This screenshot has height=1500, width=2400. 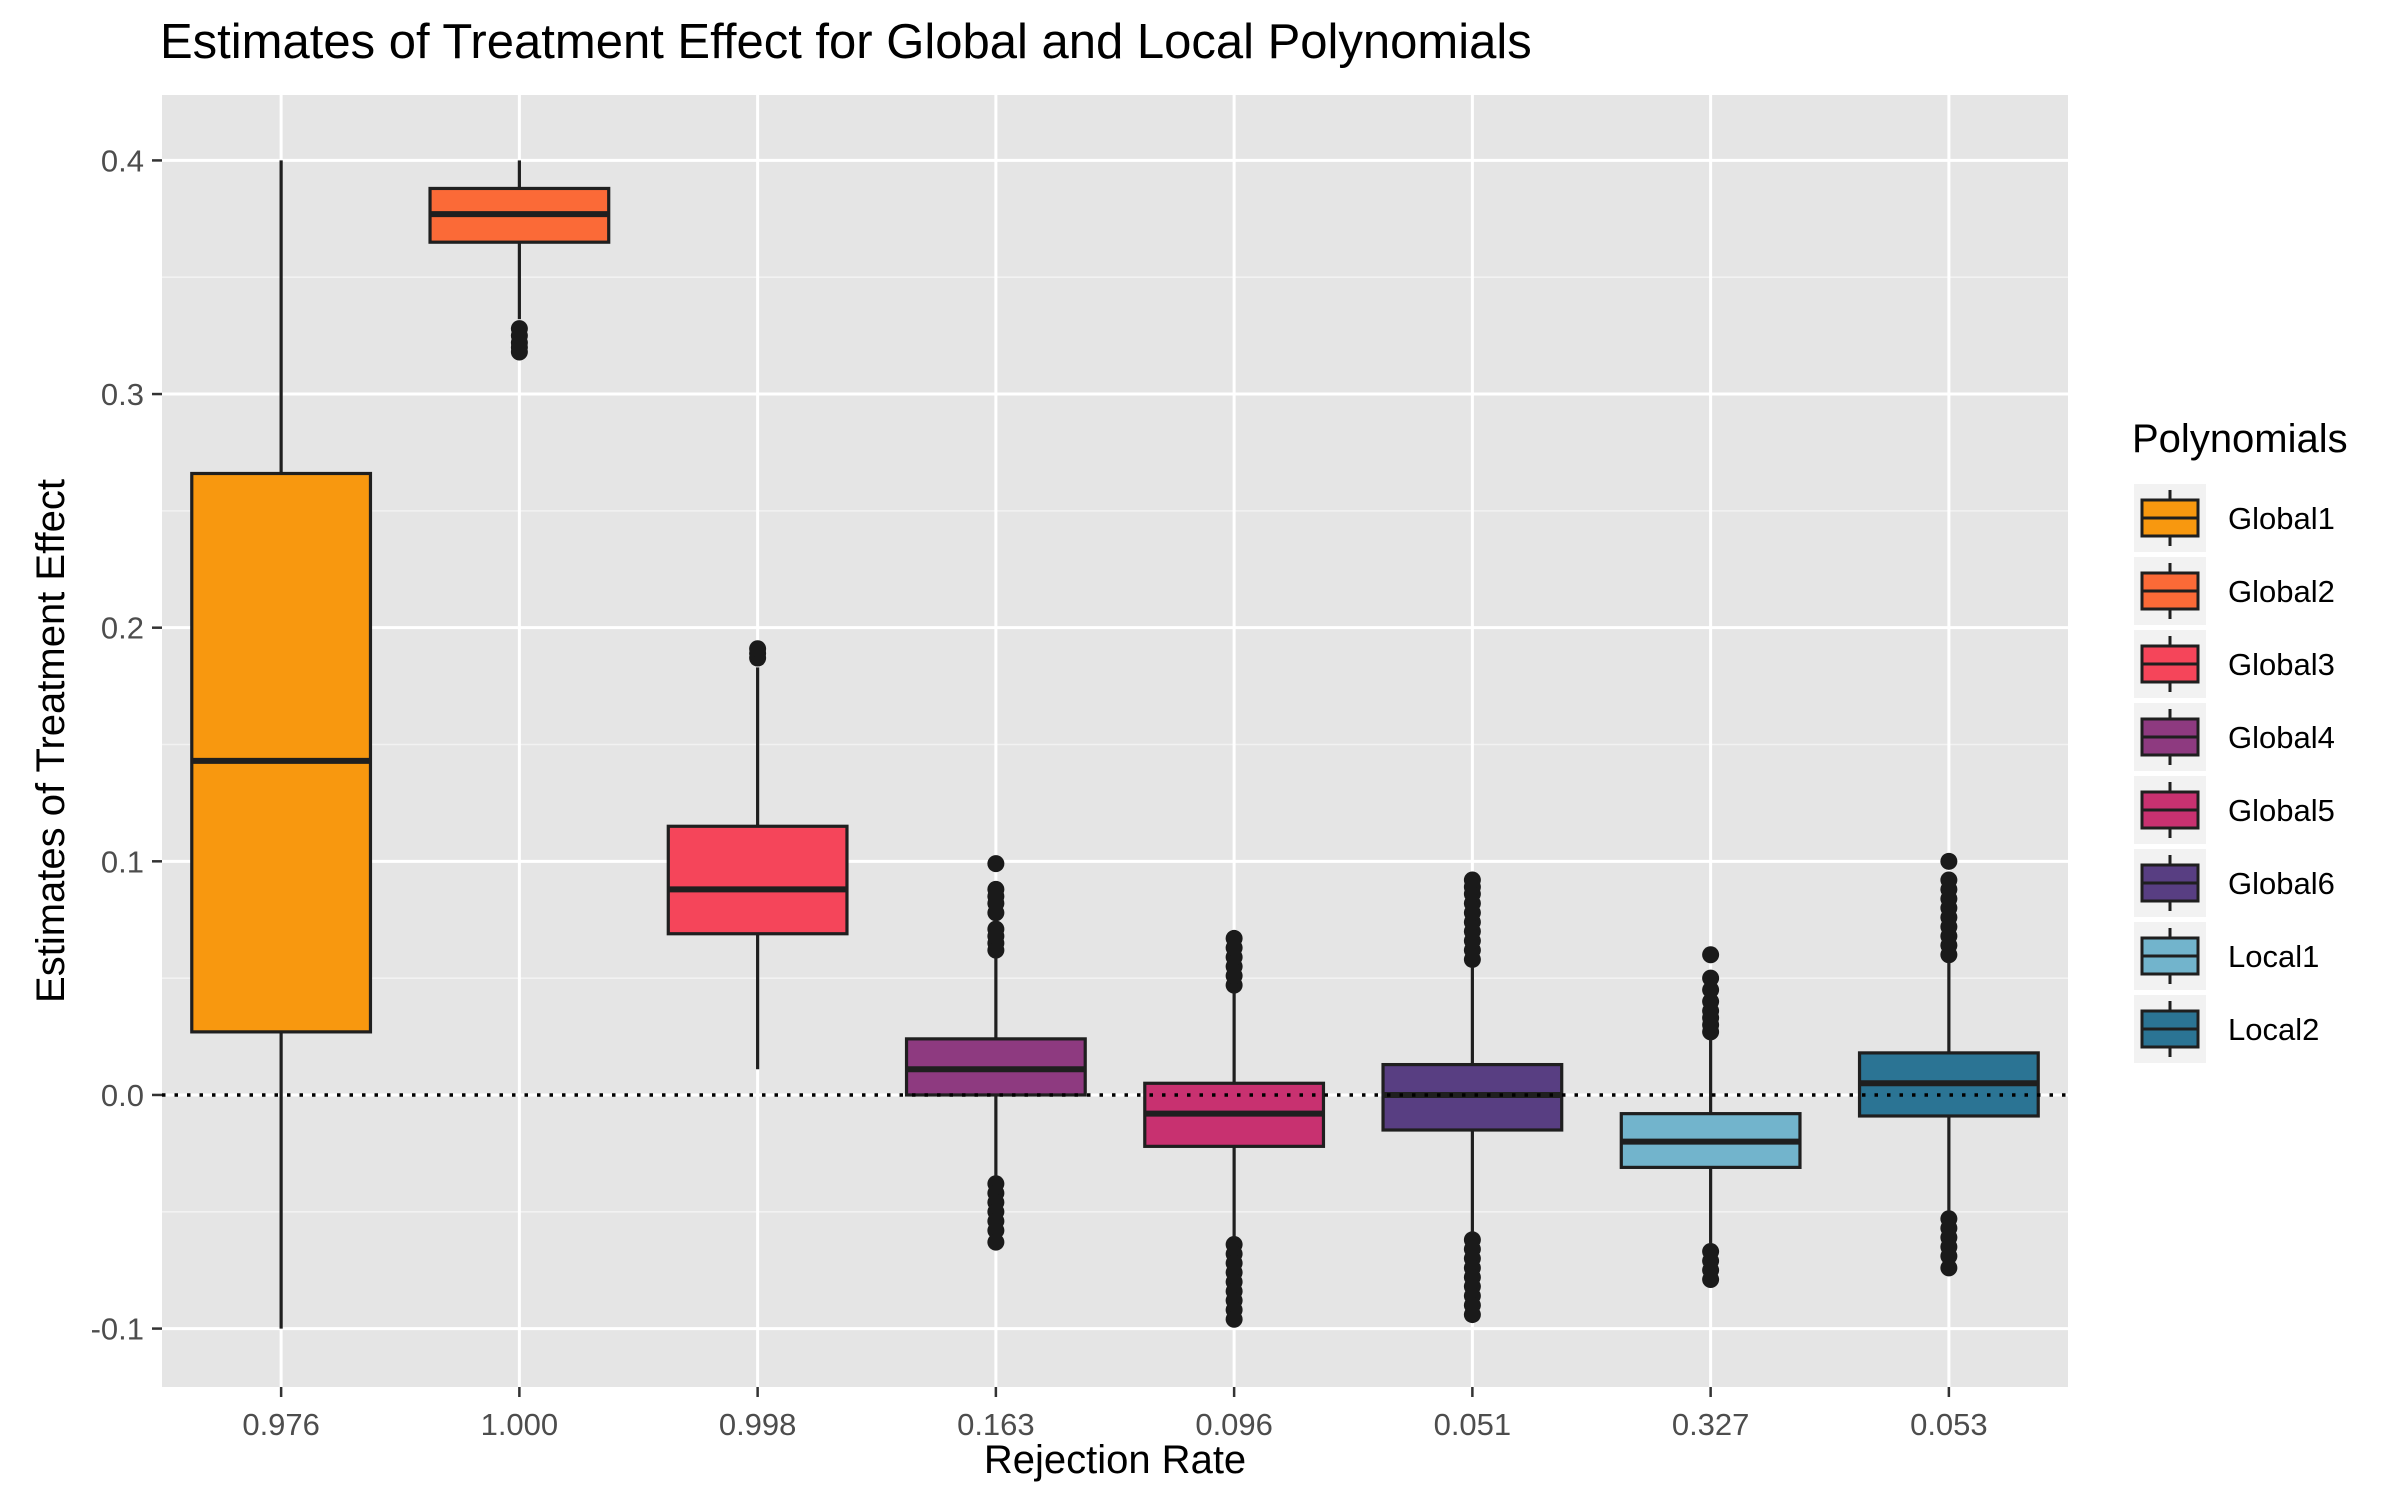 What do you see at coordinates (2240, 439) in the screenshot?
I see `legend-title: Polynomials` at bounding box center [2240, 439].